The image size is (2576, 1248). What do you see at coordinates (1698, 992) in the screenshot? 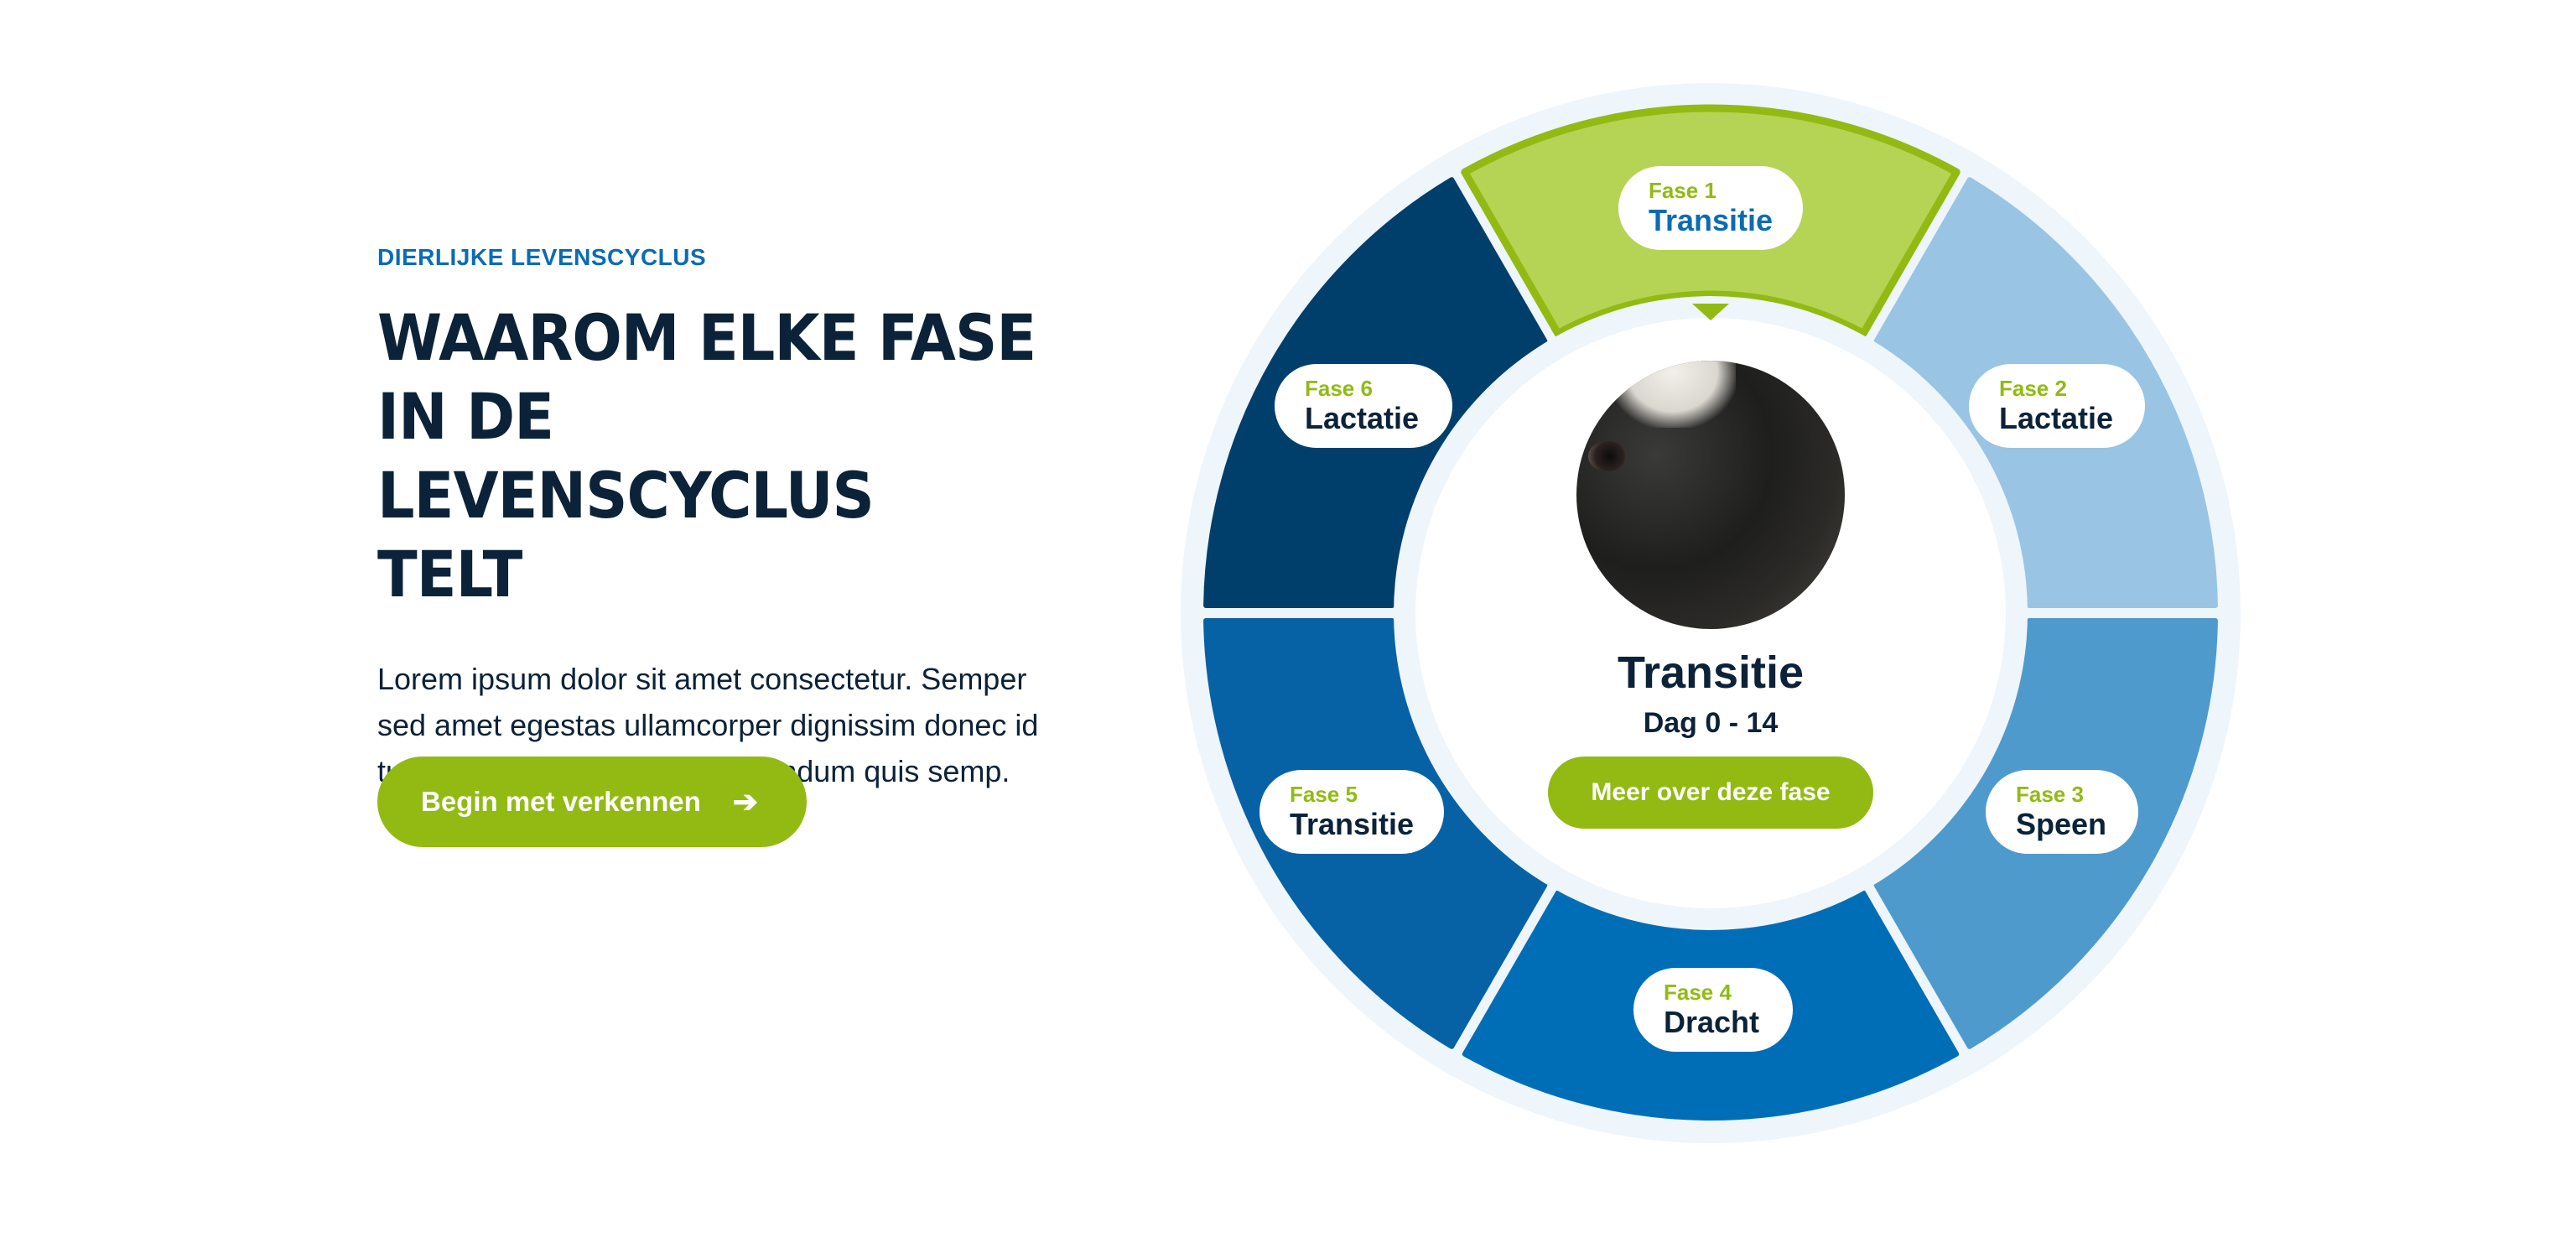
I see `phase-number-label: Fase 4` at bounding box center [1698, 992].